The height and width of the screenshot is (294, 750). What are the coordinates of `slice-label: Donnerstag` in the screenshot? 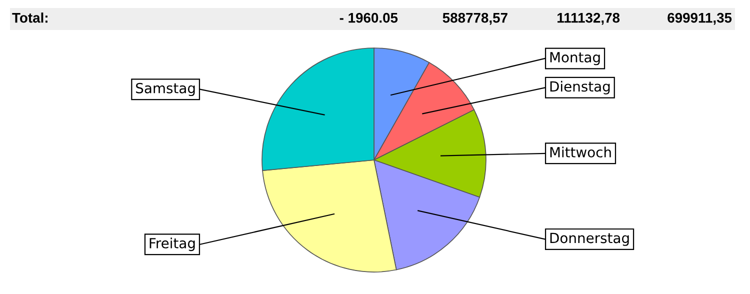 It's located at (589, 239).